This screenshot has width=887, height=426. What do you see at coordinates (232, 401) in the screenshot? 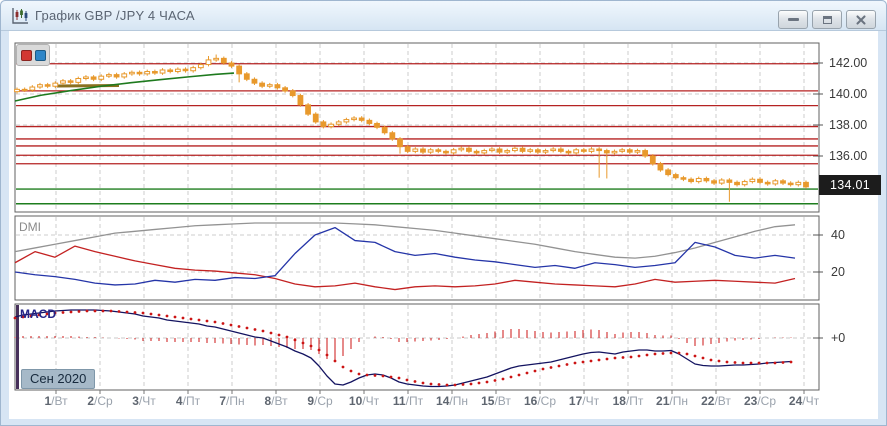
I see `x-axis-label: 7/Пн` at bounding box center [232, 401].